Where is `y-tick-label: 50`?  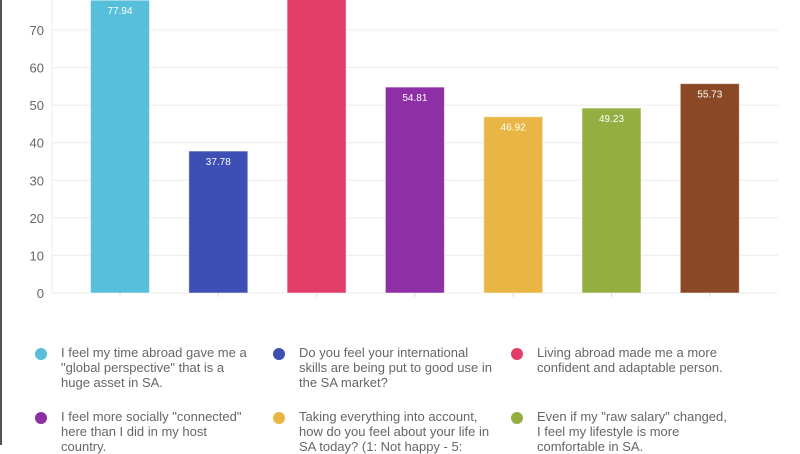
y-tick-label: 50 is located at coordinates (37, 105).